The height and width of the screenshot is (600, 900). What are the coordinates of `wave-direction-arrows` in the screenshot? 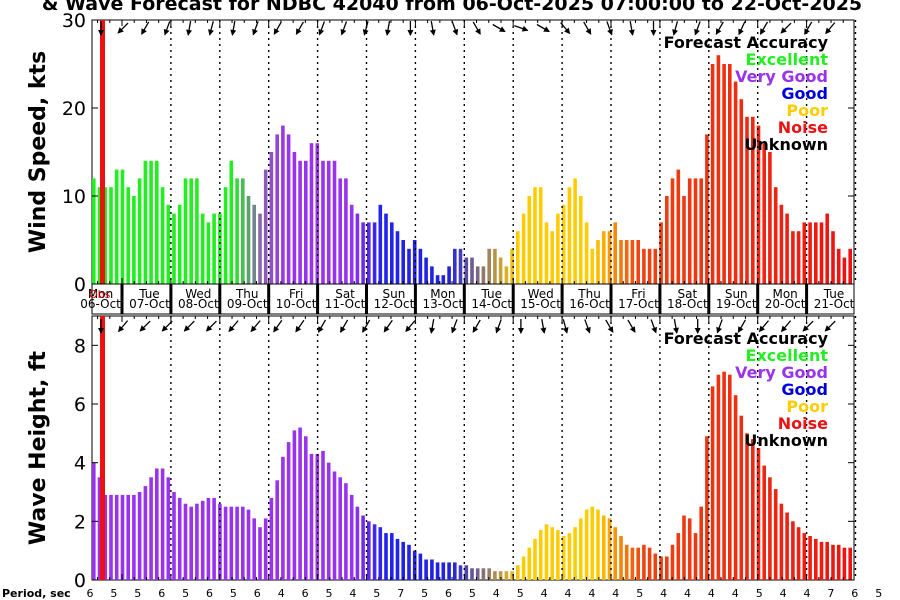 It's located at (467, 326).